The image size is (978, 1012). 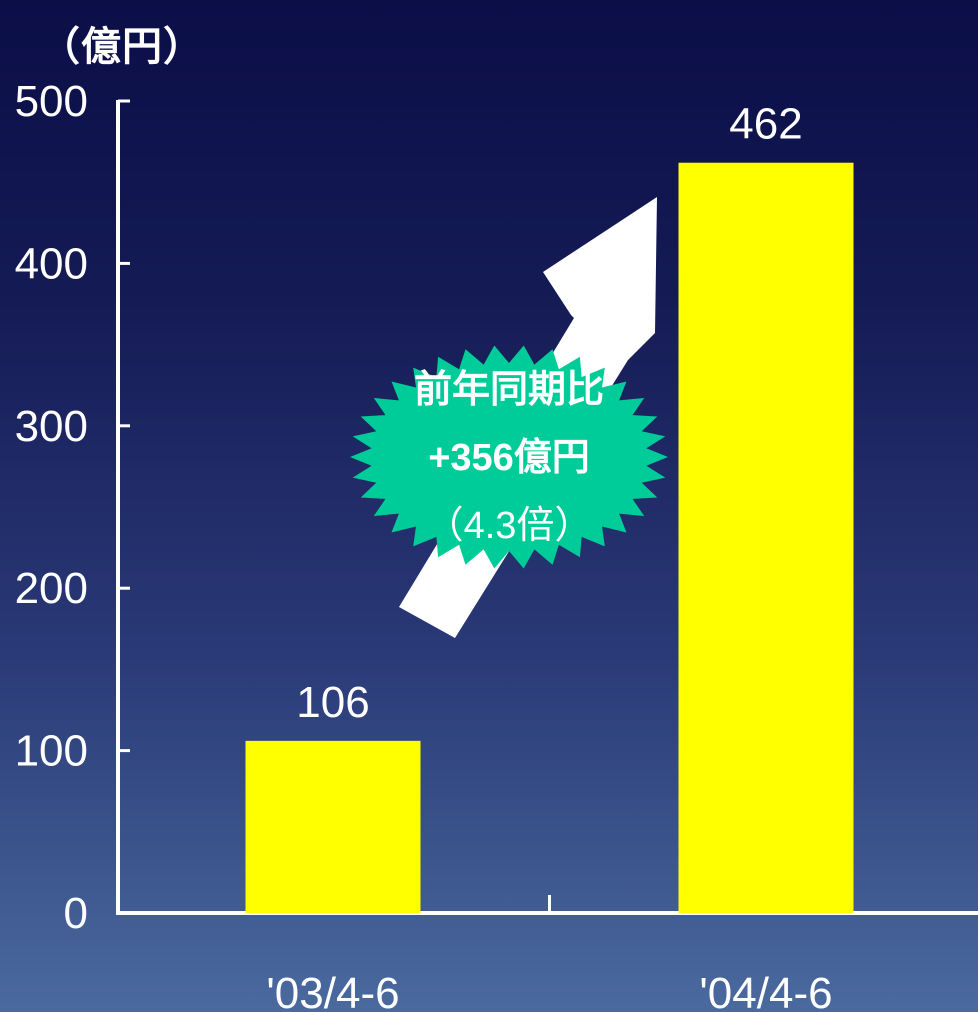 What do you see at coordinates (122, 47) in the screenshot?
I see `y-axis-unit-label: （億円）` at bounding box center [122, 47].